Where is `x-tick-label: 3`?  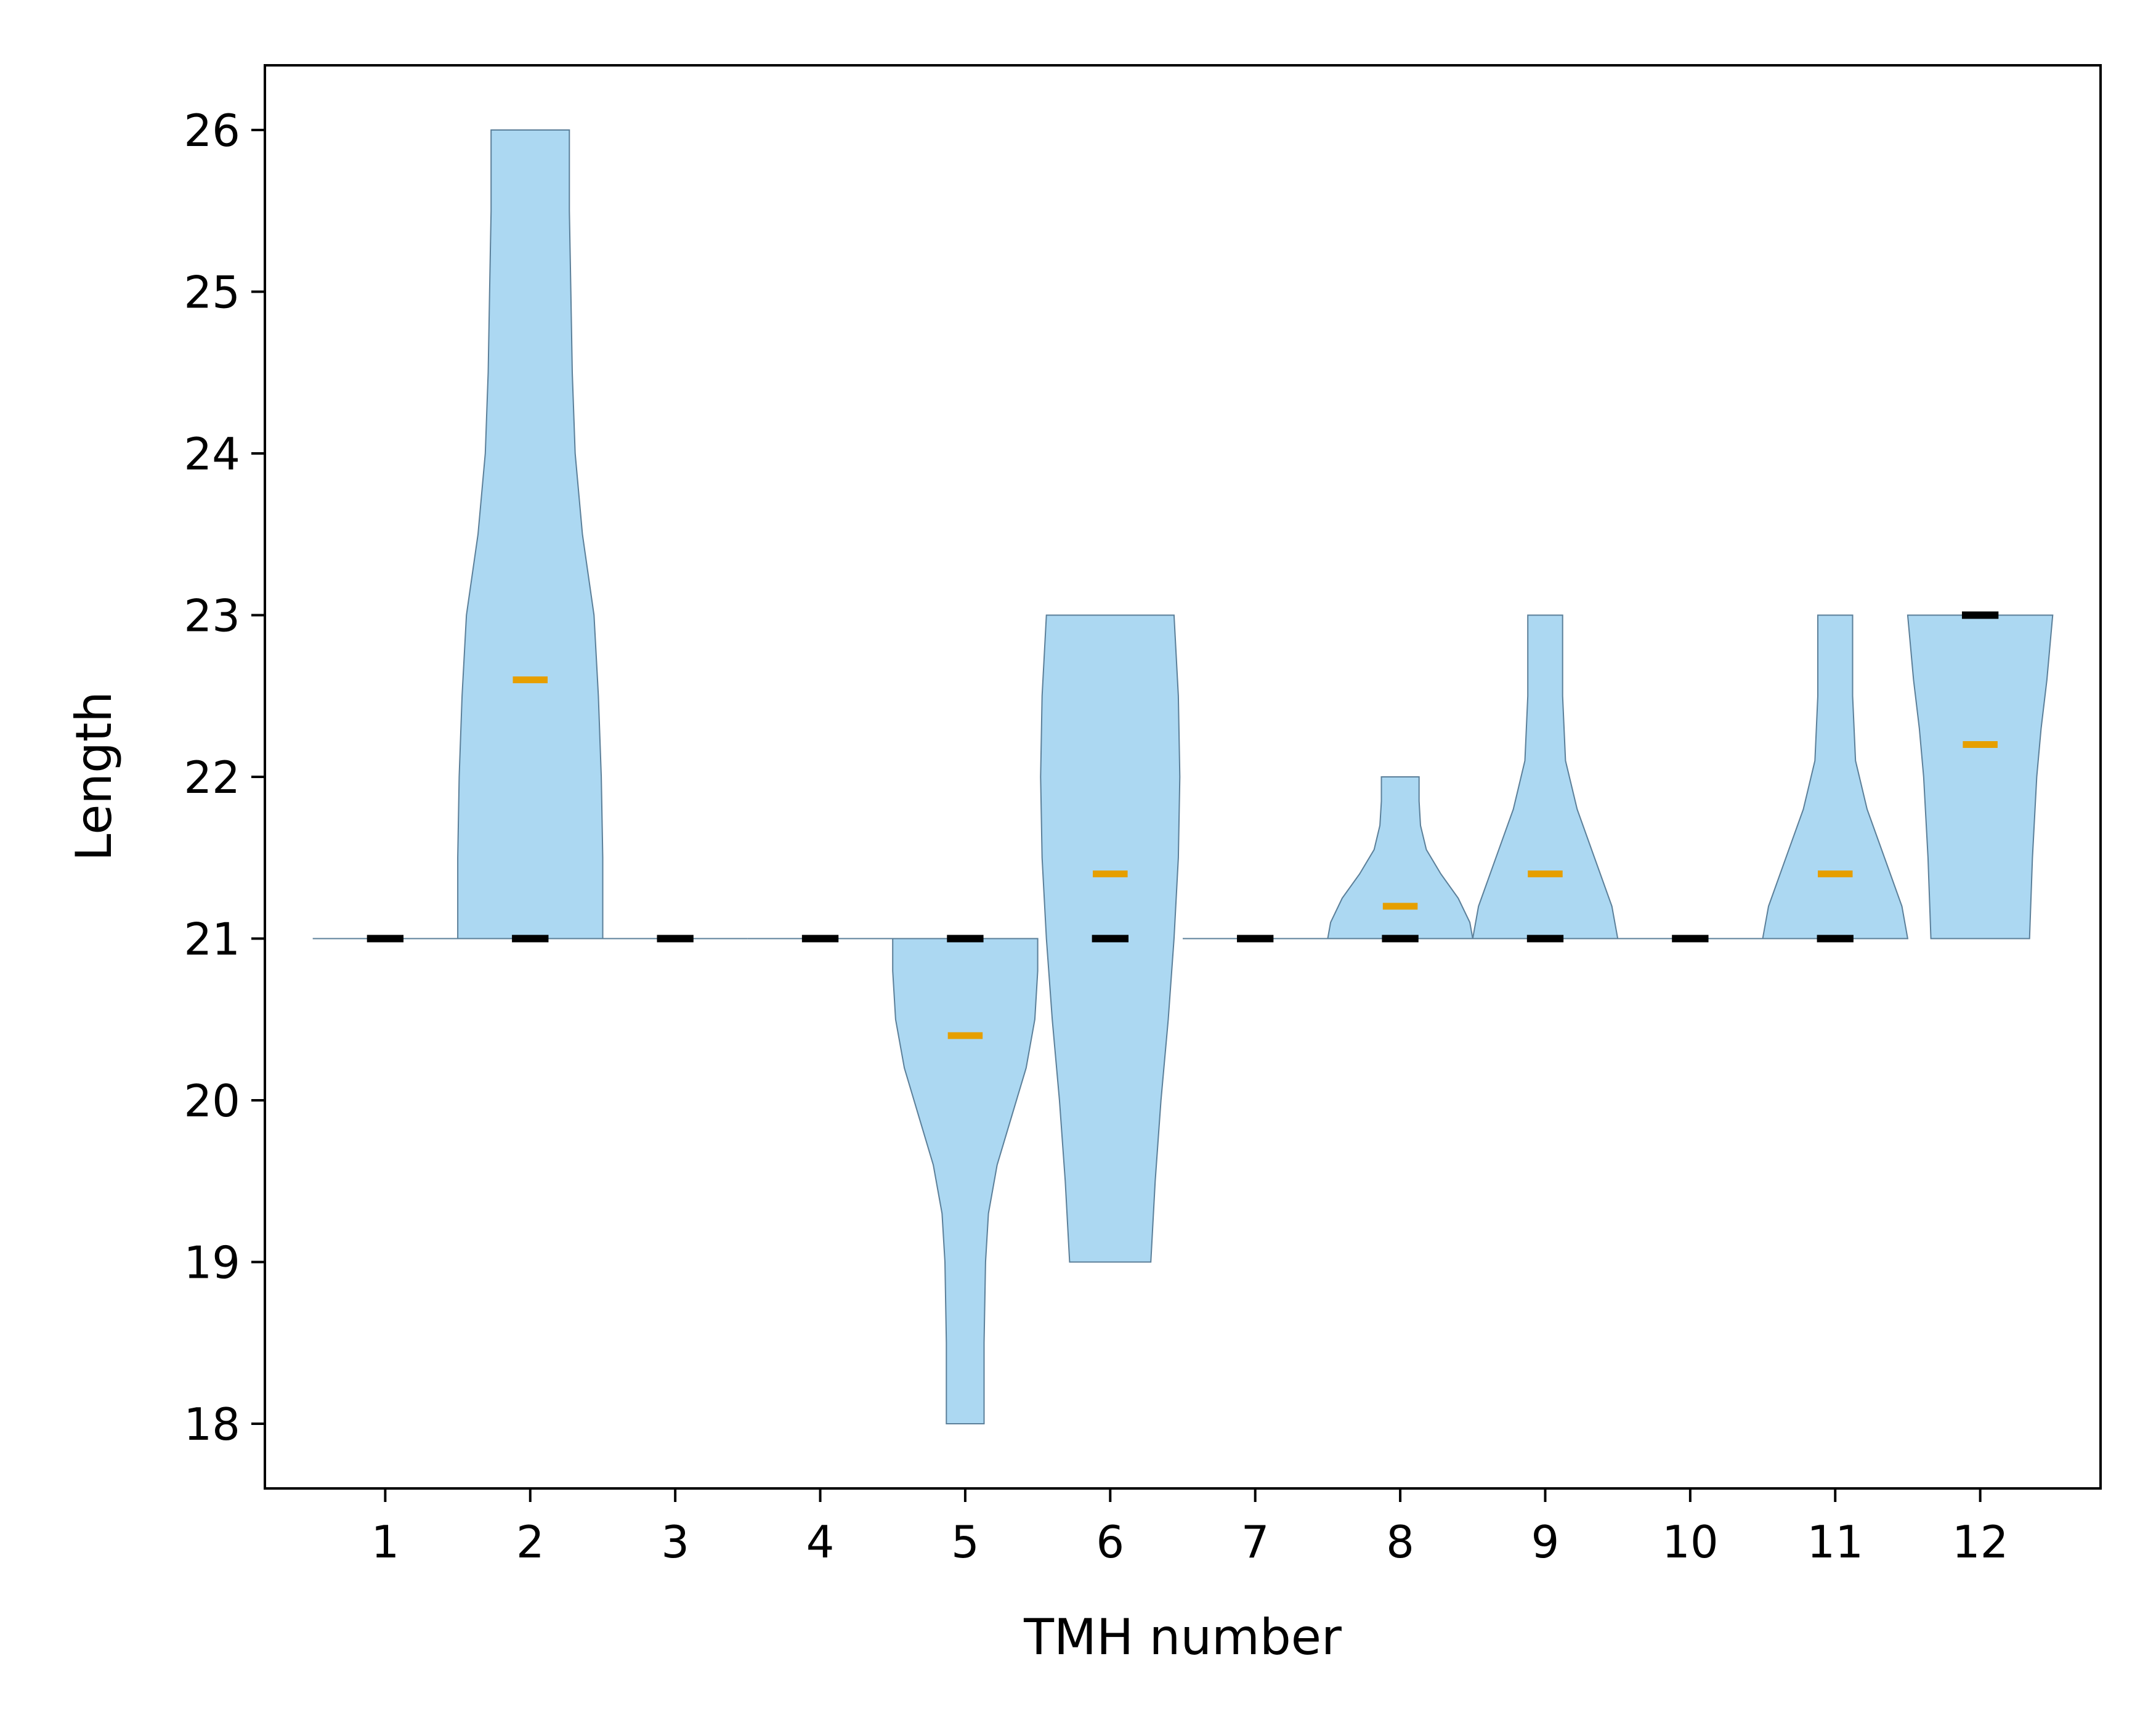 x-tick-label: 3 is located at coordinates (675, 1542).